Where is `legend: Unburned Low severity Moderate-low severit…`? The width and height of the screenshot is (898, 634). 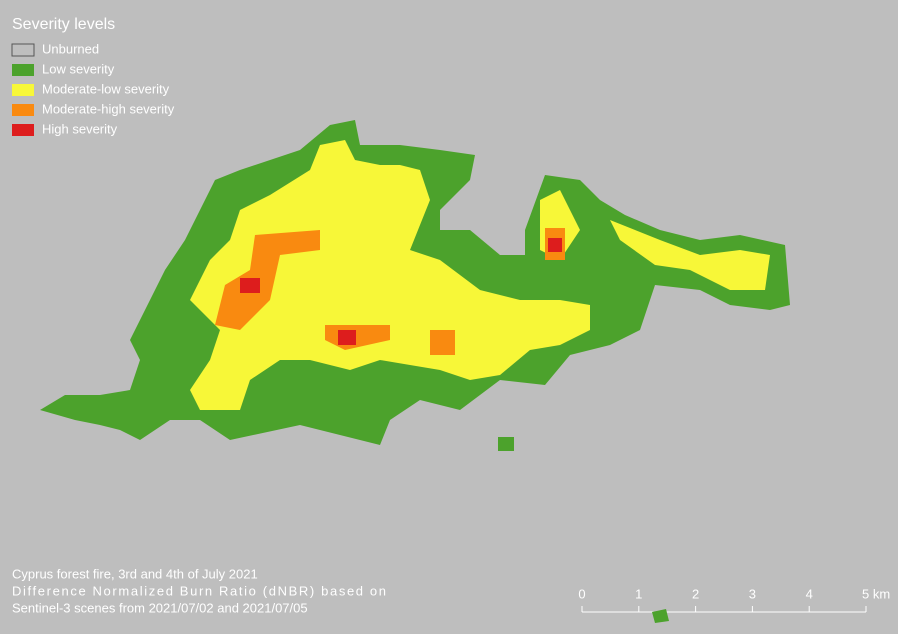
legend: Unburned Low severity Moderate-low severit… is located at coordinates (93, 88).